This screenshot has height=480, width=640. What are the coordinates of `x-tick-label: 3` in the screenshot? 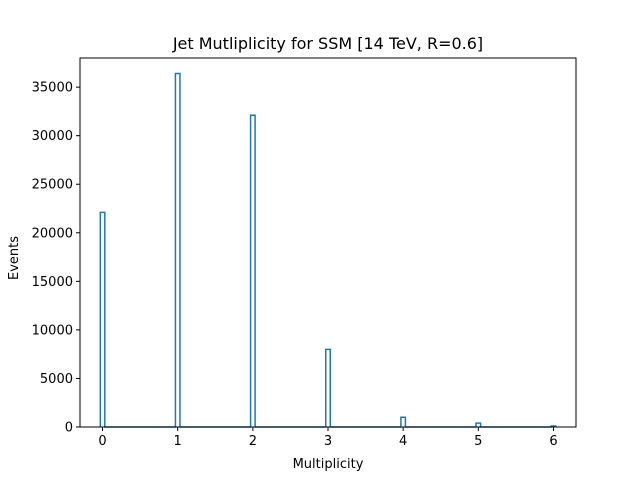 It's located at (328, 441).